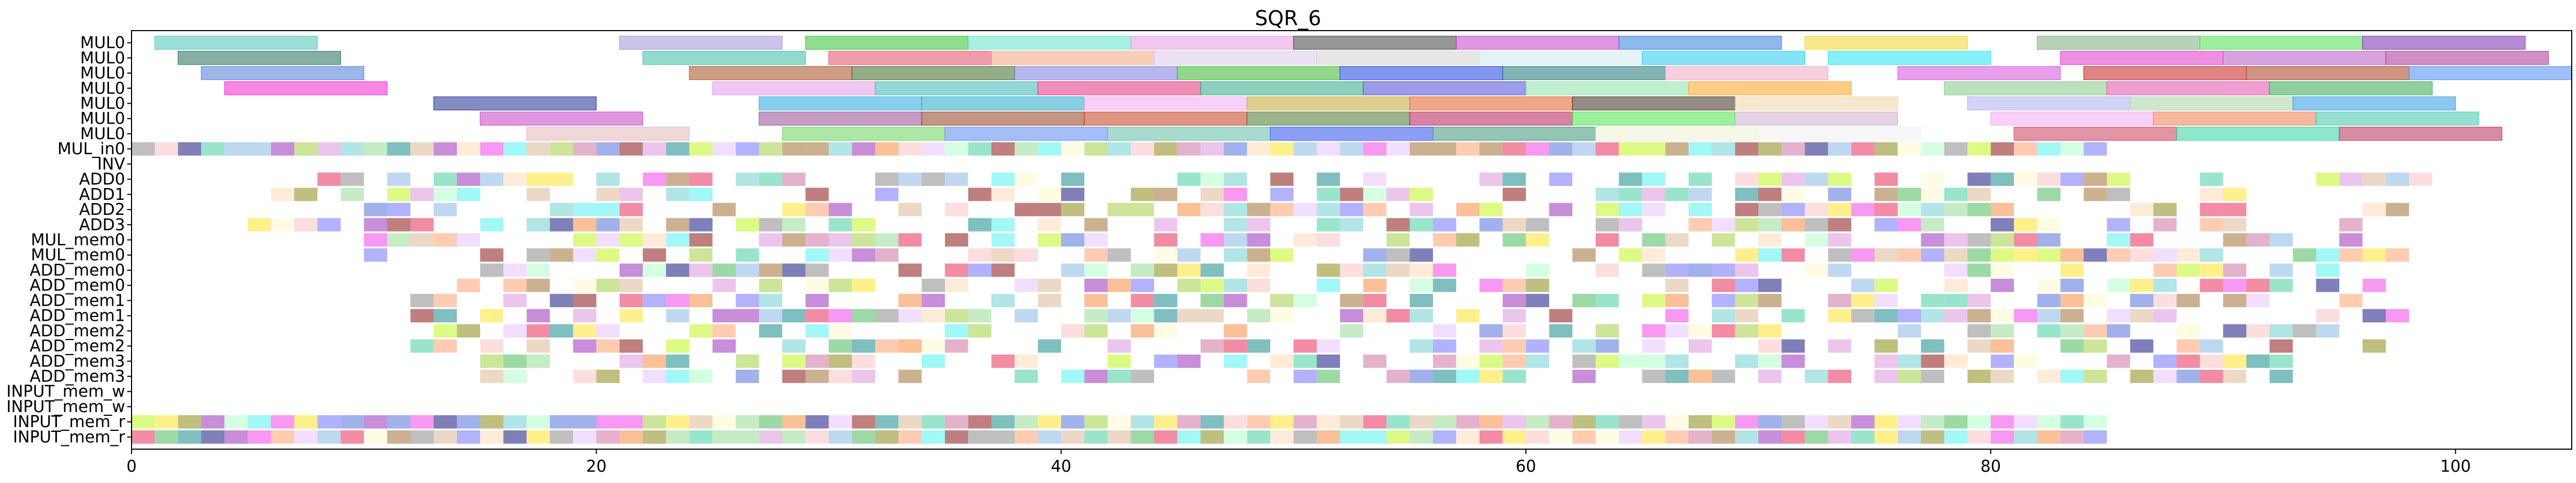 Image resolution: width=2576 pixels, height=483 pixels. What do you see at coordinates (1526, 466) in the screenshot?
I see `x-tick-label: 60` at bounding box center [1526, 466].